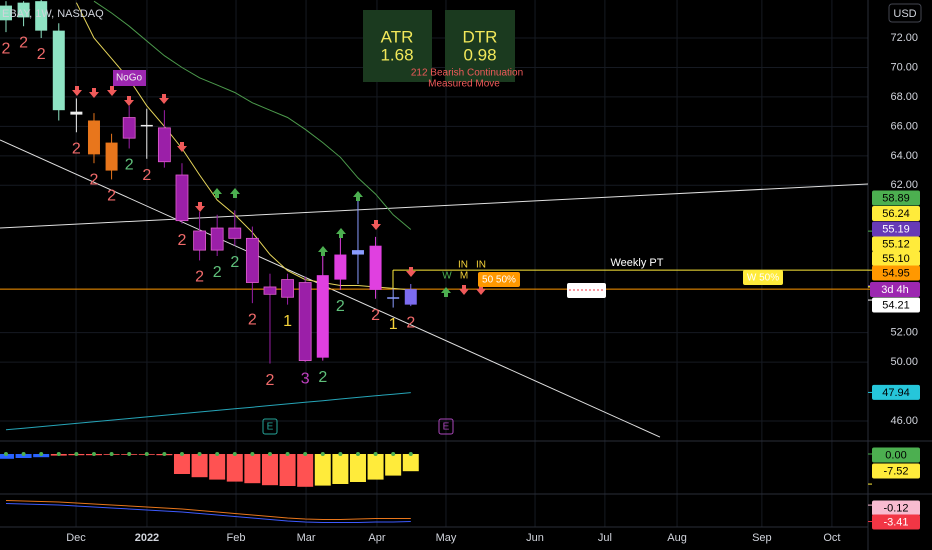  What do you see at coordinates (535, 538) in the screenshot?
I see `x-tick-label: Jun` at bounding box center [535, 538].